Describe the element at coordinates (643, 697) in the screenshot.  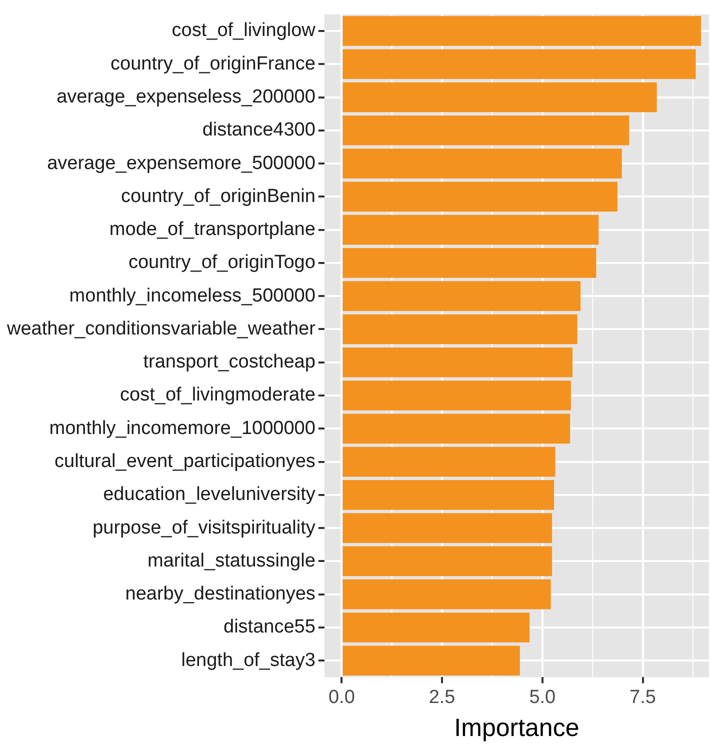
I see `x-tick-label: 7.5` at that location.